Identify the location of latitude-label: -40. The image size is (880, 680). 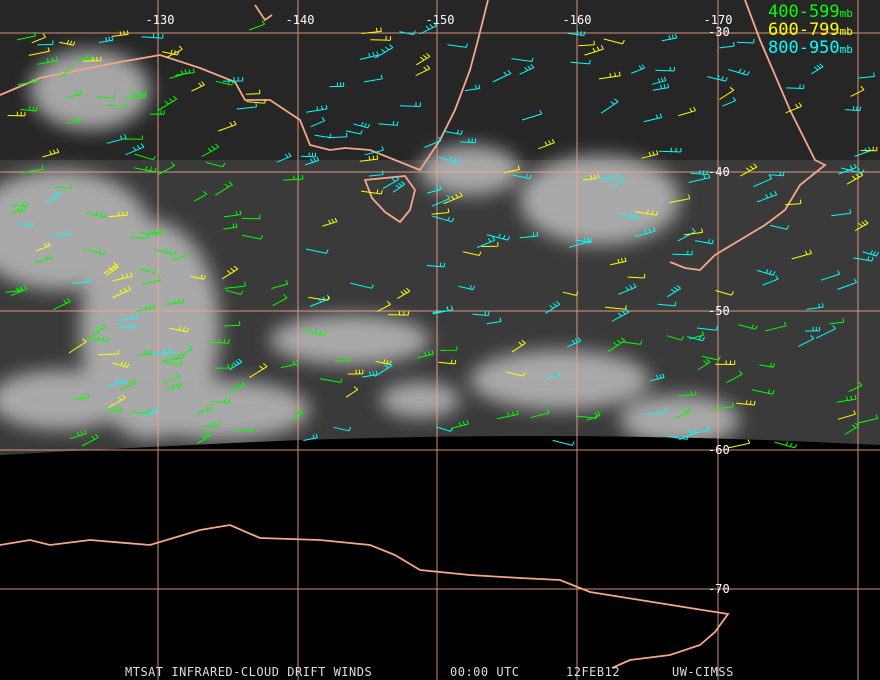
(719, 172).